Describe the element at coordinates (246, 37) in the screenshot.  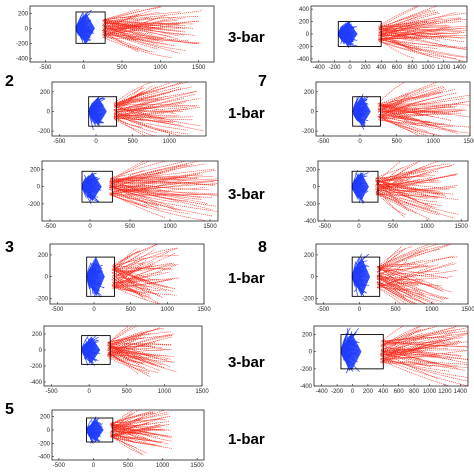
I see `condition-label-3-bar: 3-bar` at that location.